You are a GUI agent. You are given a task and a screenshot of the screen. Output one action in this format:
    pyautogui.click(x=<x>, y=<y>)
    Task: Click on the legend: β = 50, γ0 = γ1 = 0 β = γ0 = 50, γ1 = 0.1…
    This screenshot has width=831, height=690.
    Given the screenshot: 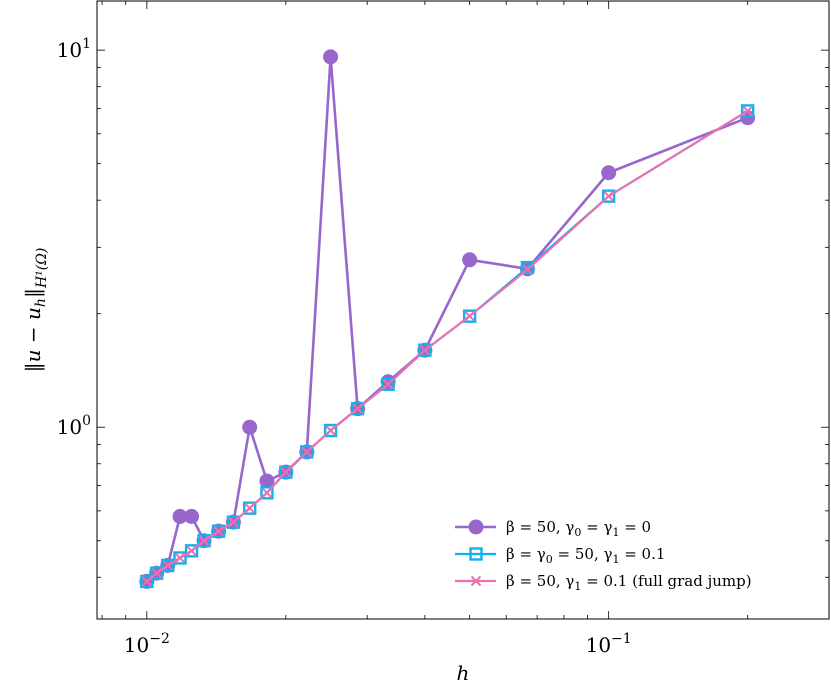 What is the action you would take?
    pyautogui.click(x=624, y=555)
    